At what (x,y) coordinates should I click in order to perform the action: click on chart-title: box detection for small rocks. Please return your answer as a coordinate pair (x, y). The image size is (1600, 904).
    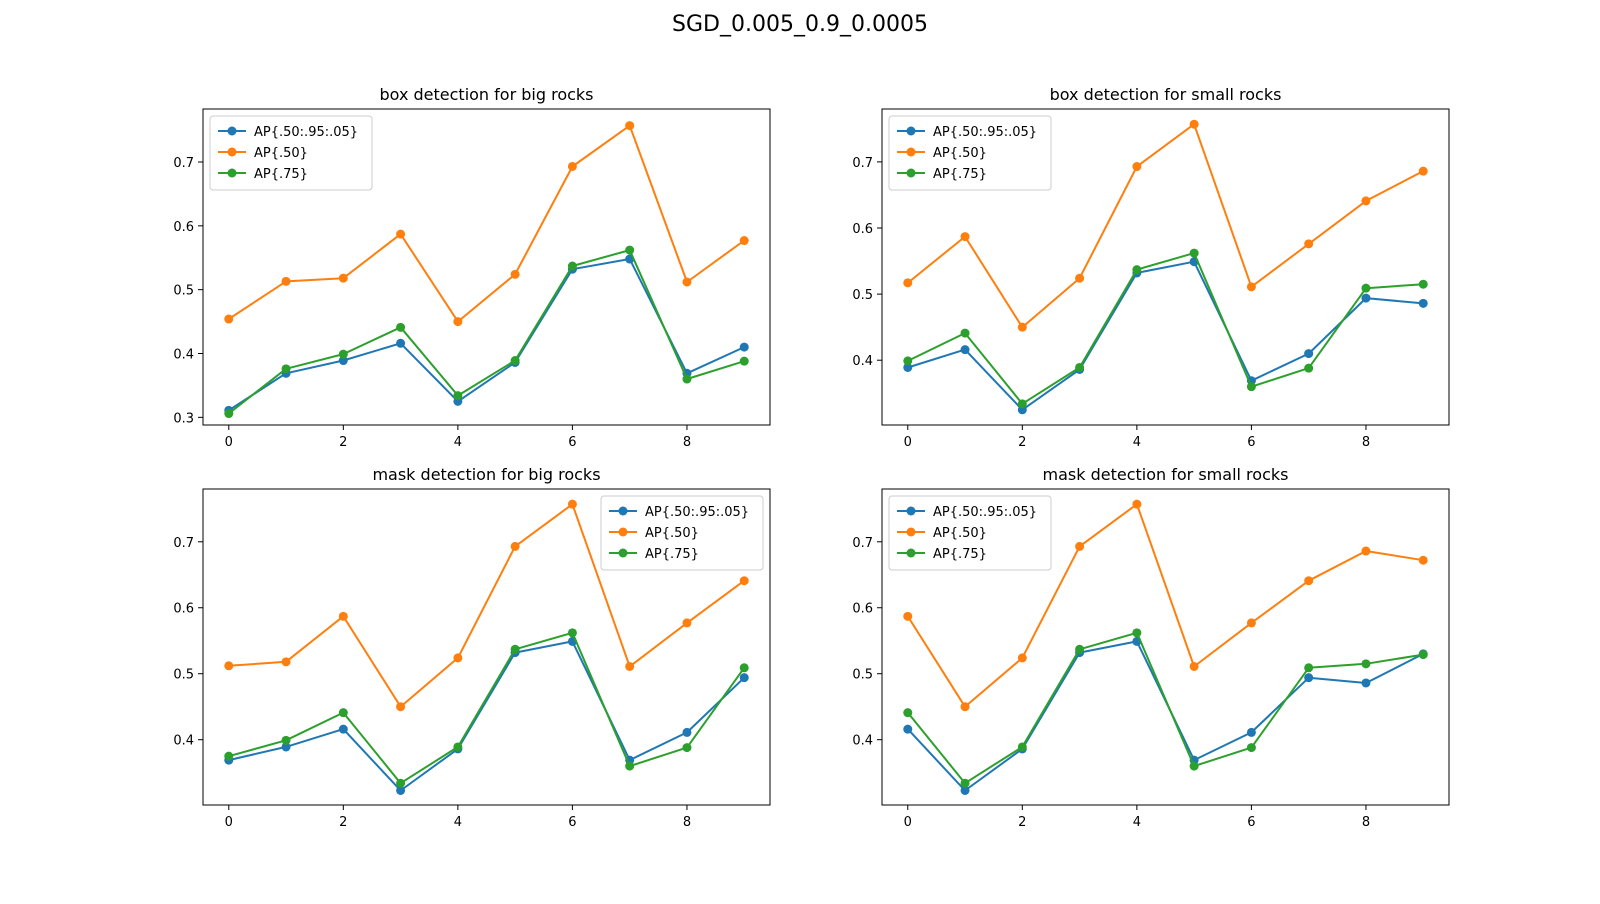
    Looking at the image, I should click on (1166, 94).